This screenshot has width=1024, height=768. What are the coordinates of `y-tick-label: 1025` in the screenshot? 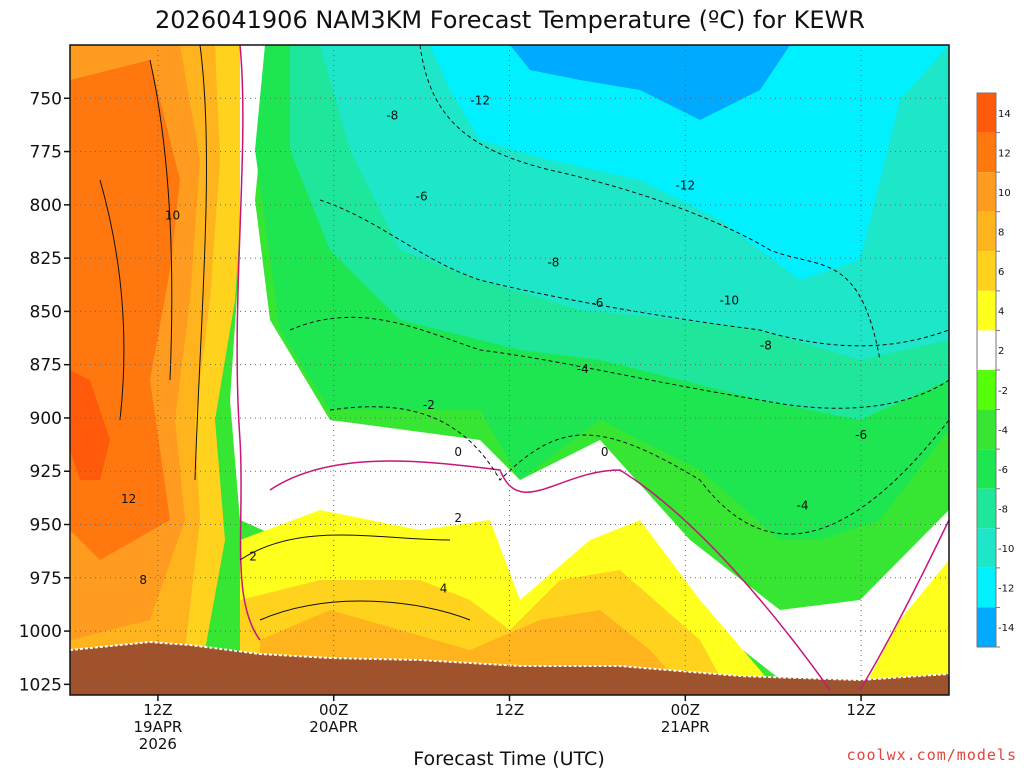 It's located at (40, 685).